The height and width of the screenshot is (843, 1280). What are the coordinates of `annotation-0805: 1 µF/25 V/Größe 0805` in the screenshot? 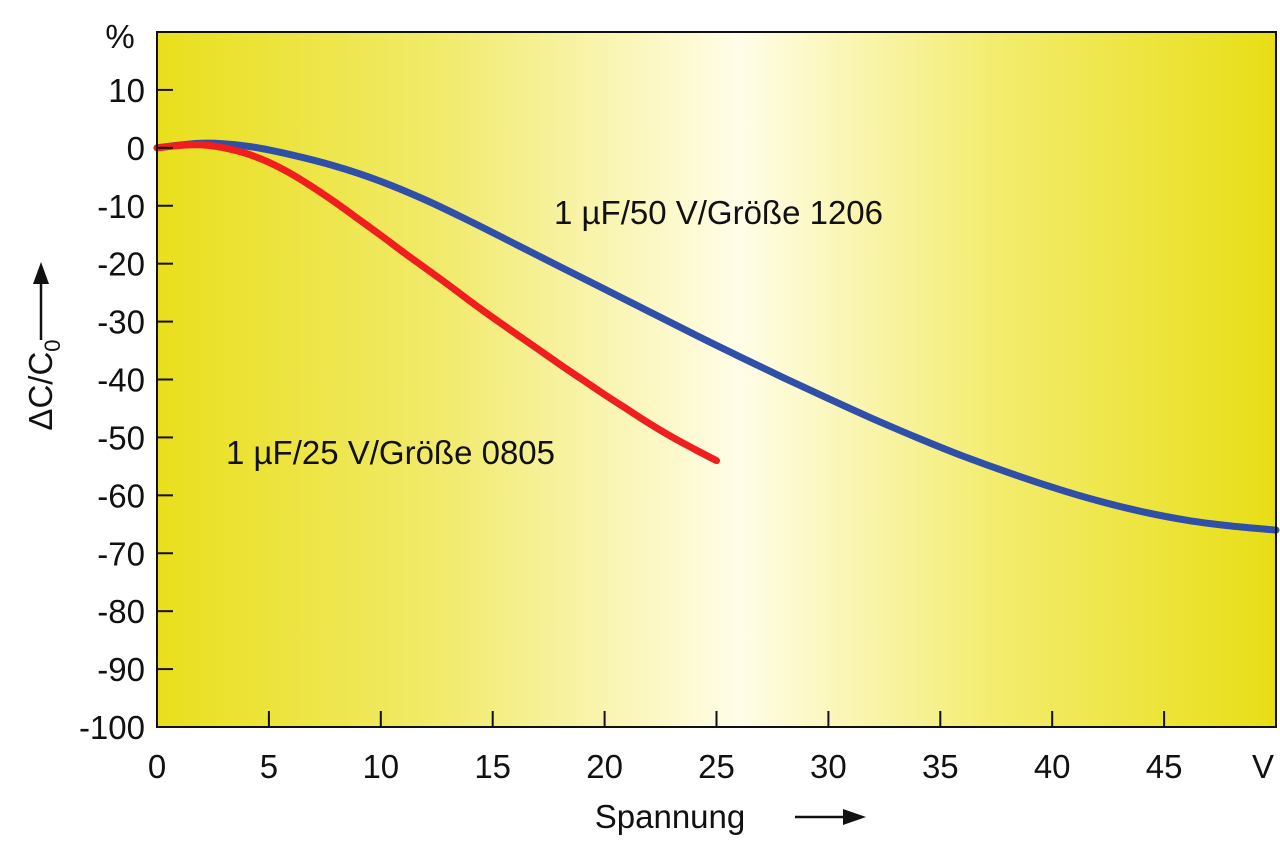 It's located at (390, 452).